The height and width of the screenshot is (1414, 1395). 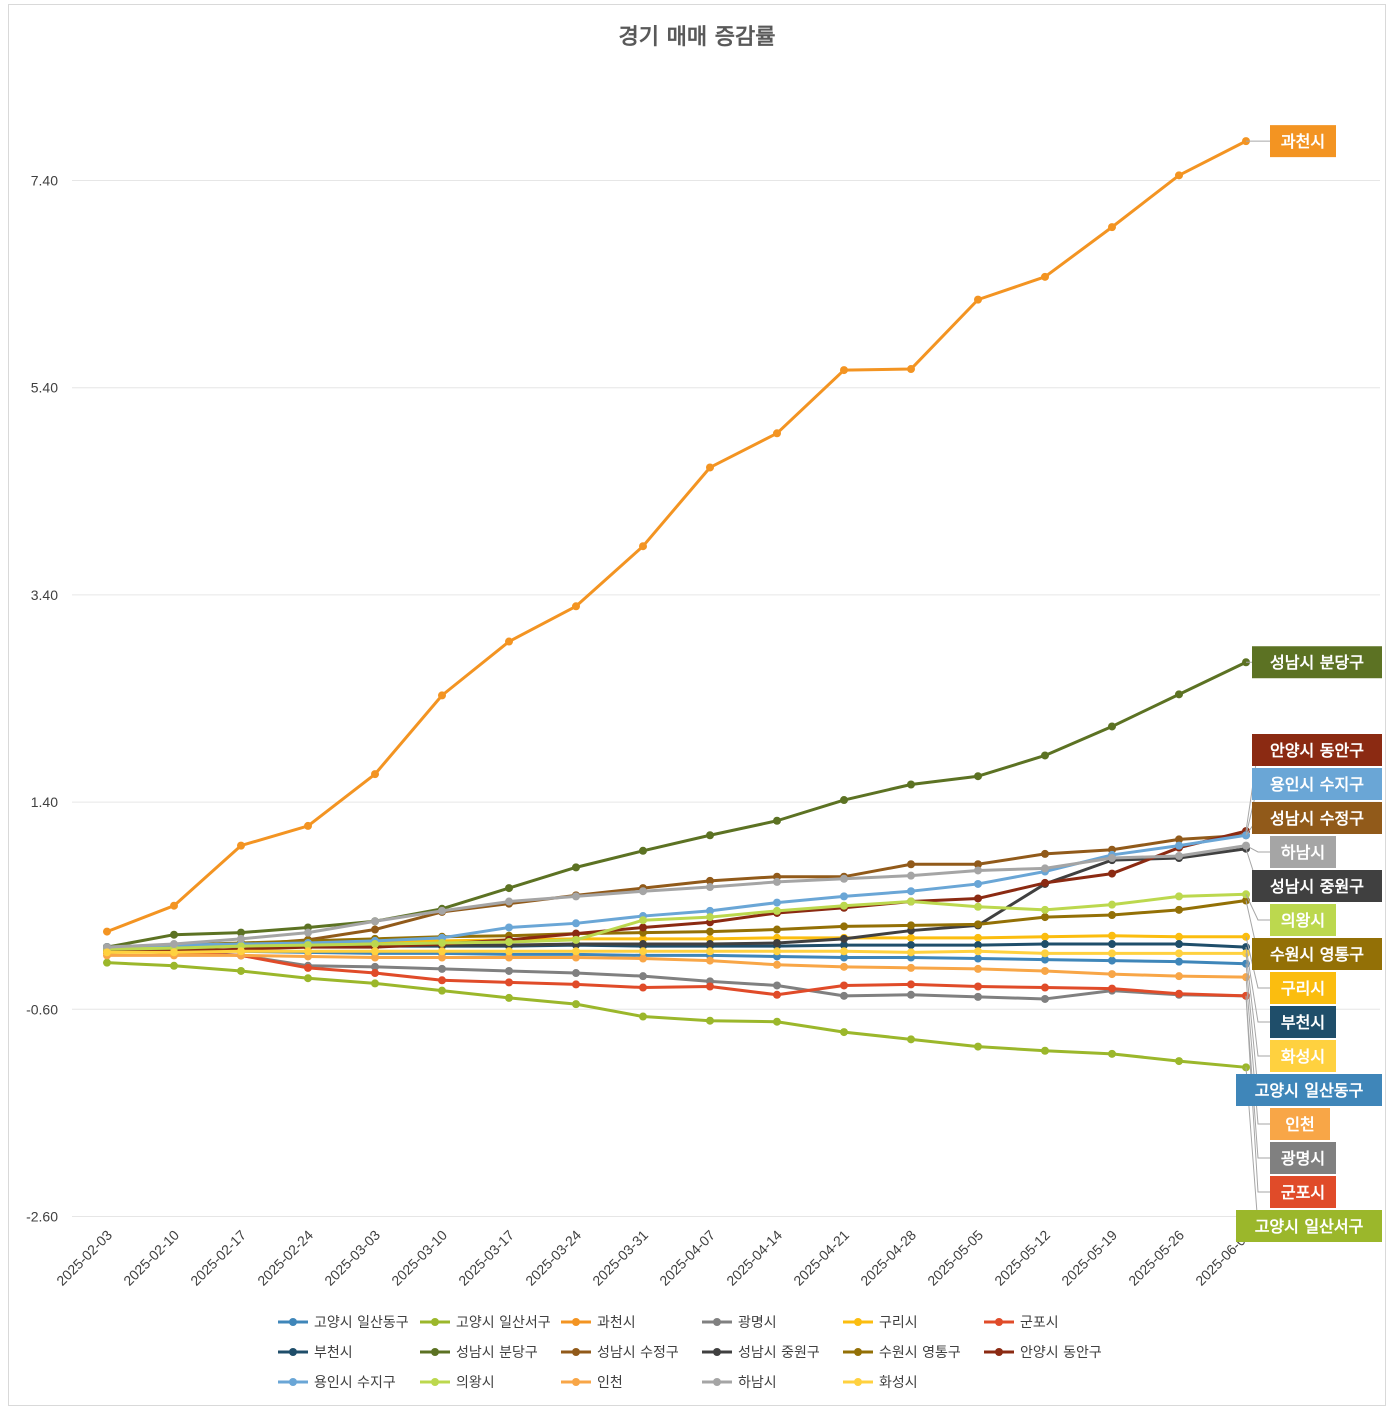 I want to click on legend-label: 수원시 영통구, so click(x=920, y=1353).